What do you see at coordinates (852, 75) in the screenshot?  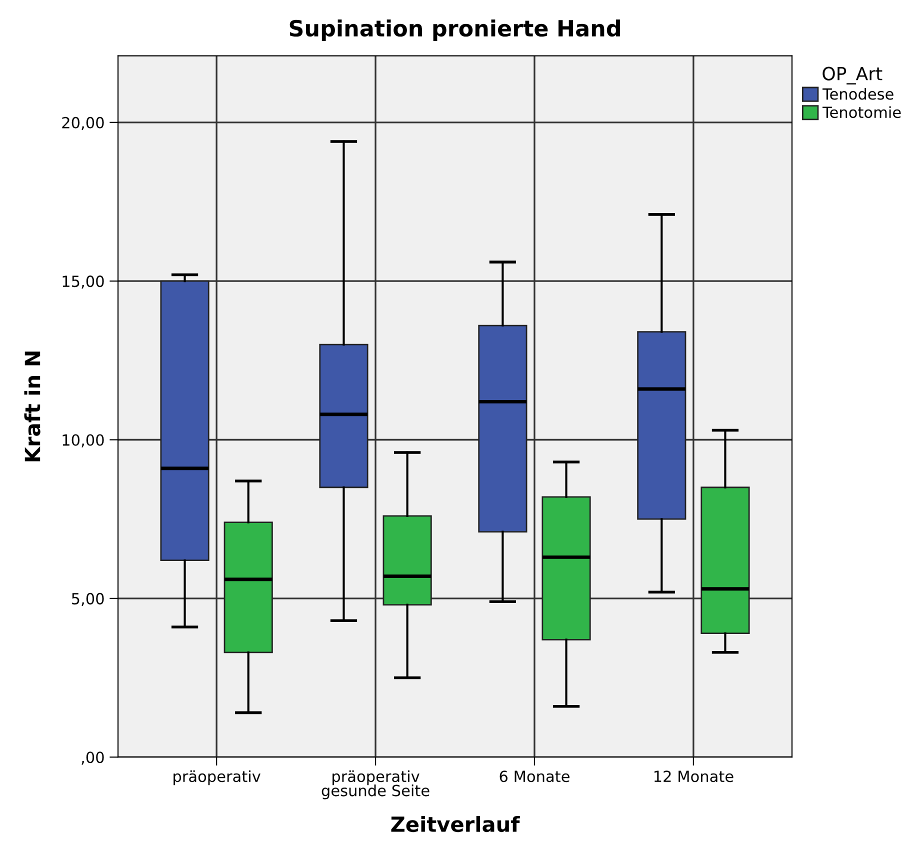 I see `legend-title: OP_Art` at bounding box center [852, 75].